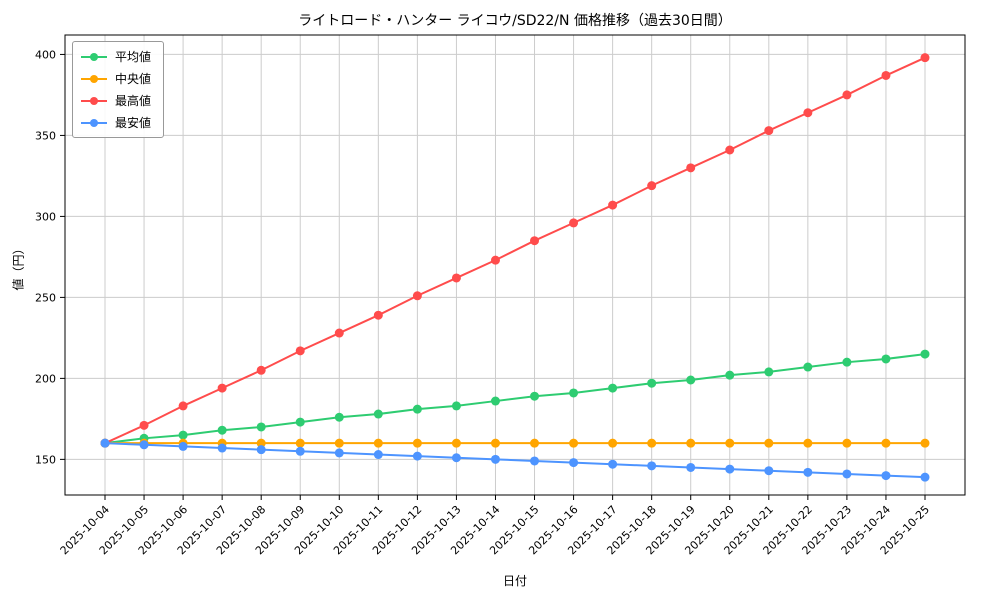  I want to click on legend-swatch-median, so click(94, 79).